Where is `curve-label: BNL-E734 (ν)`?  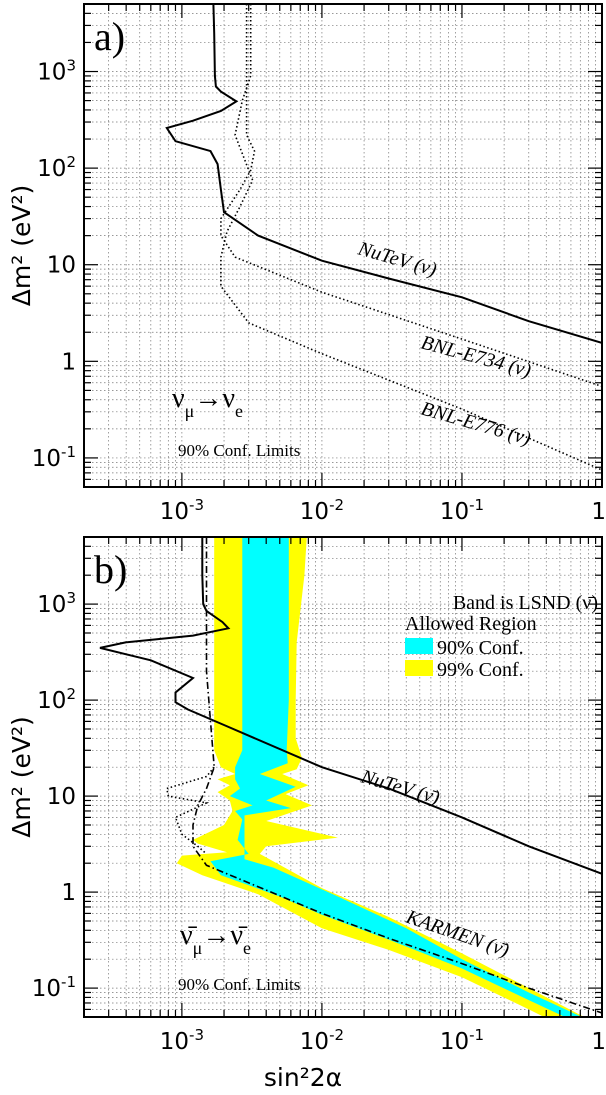
curve-label: BNL-E734 (ν) is located at coordinates (476, 357).